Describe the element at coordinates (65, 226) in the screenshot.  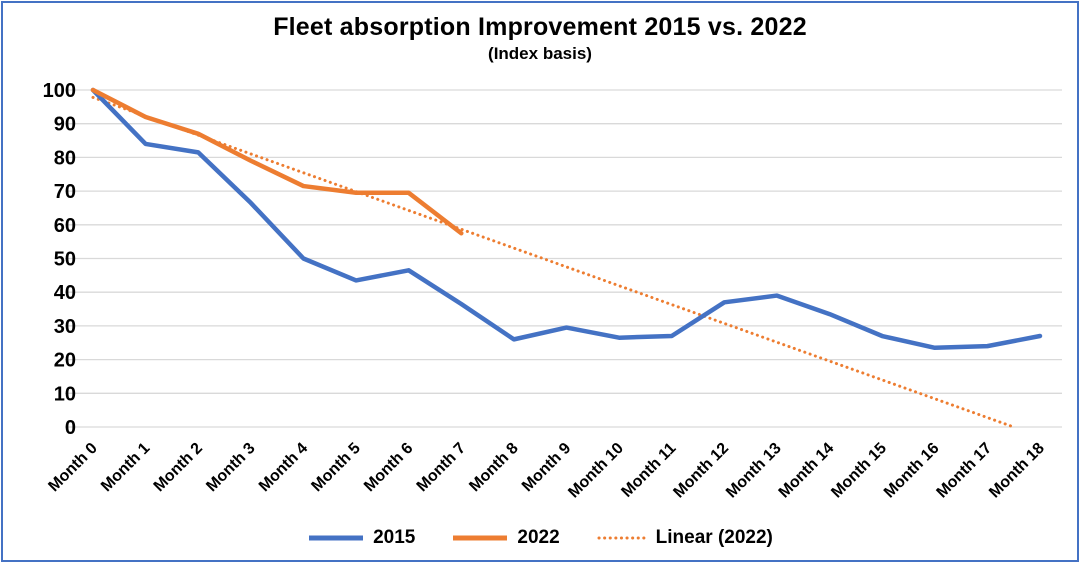
I see `y-axis-tick-label: 60` at that location.